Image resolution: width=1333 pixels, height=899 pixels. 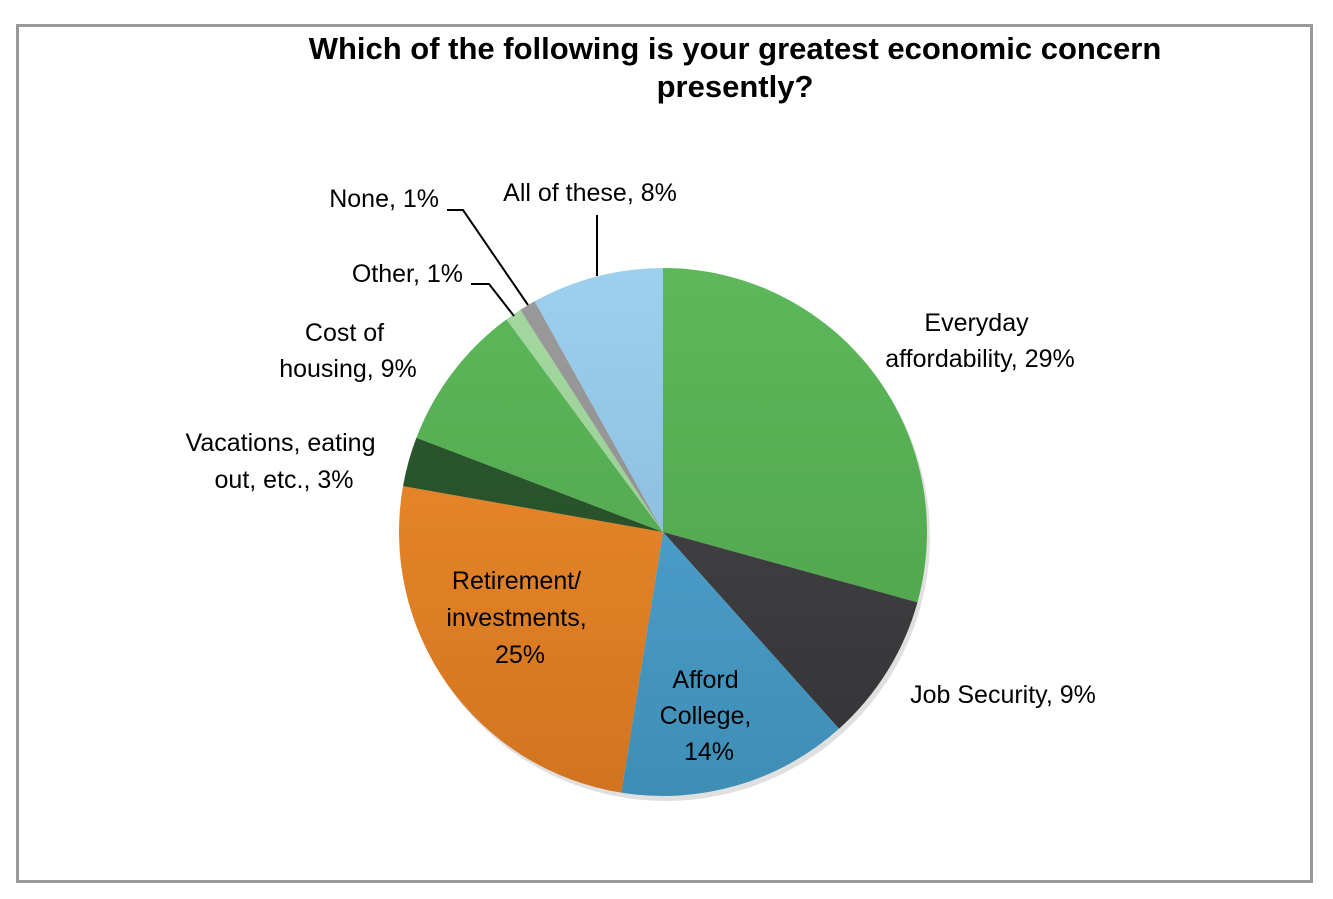 I want to click on leader-lines, so click(x=522, y=263).